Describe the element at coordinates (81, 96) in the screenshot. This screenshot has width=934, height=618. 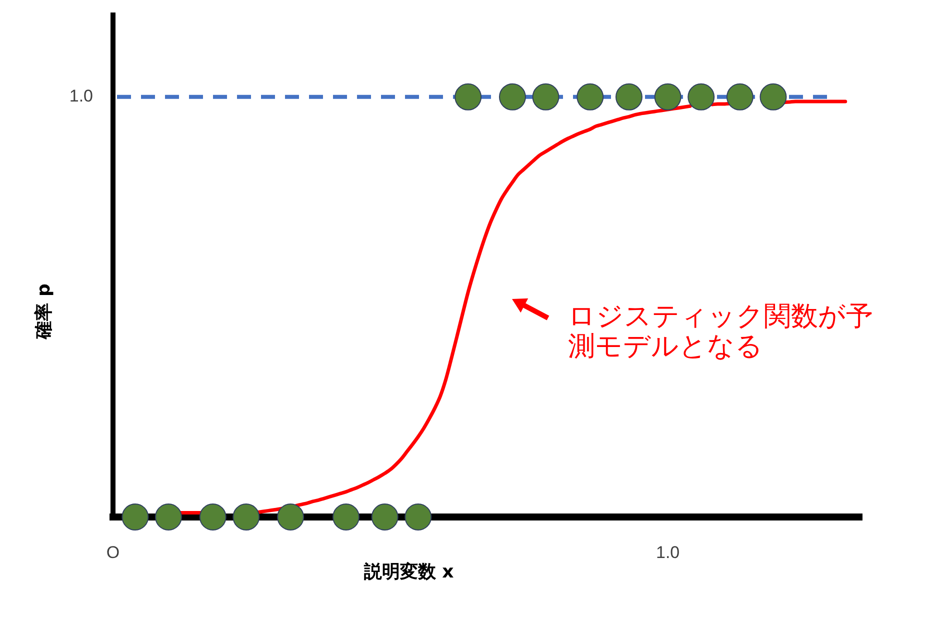
I see `ref-line-label: 1.0` at that location.